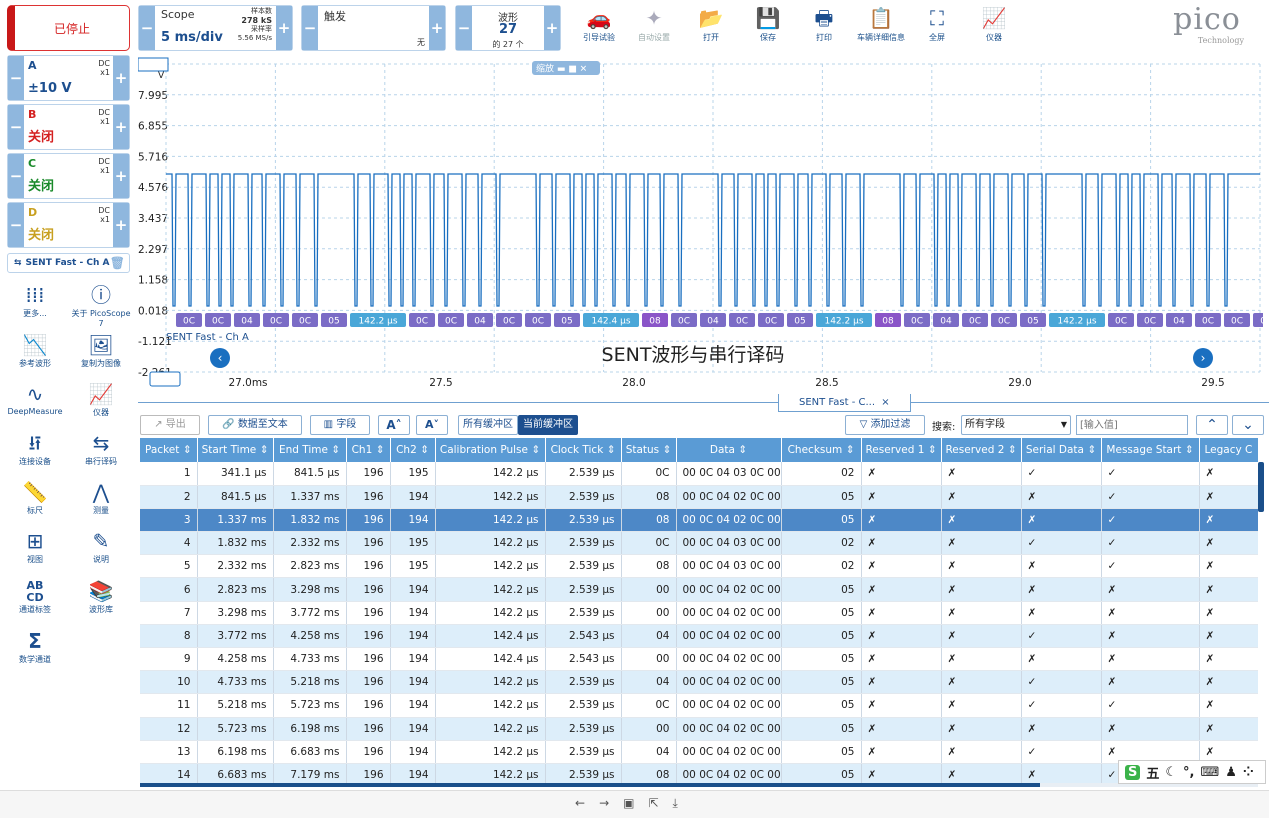 The height and width of the screenshot is (818, 1269). What do you see at coordinates (35, 652) in the screenshot?
I see `math-channel-button: Σ 数学通道` at bounding box center [35, 652].